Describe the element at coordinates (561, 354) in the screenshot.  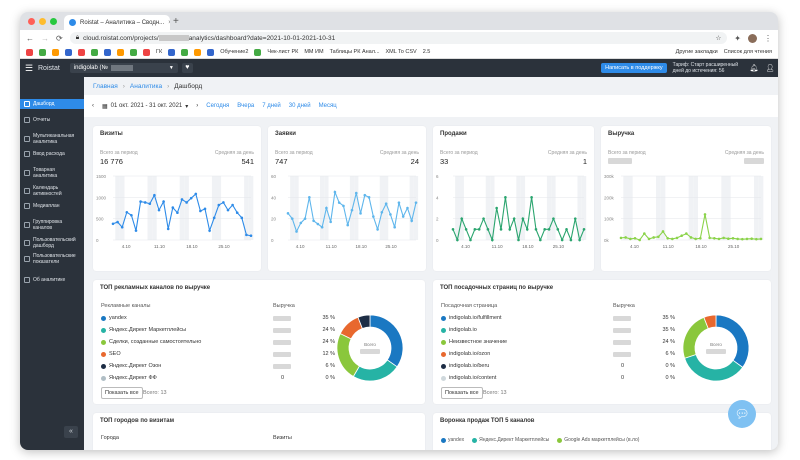
I see `table-row: indigolab.io/ozon 6 %` at that location.